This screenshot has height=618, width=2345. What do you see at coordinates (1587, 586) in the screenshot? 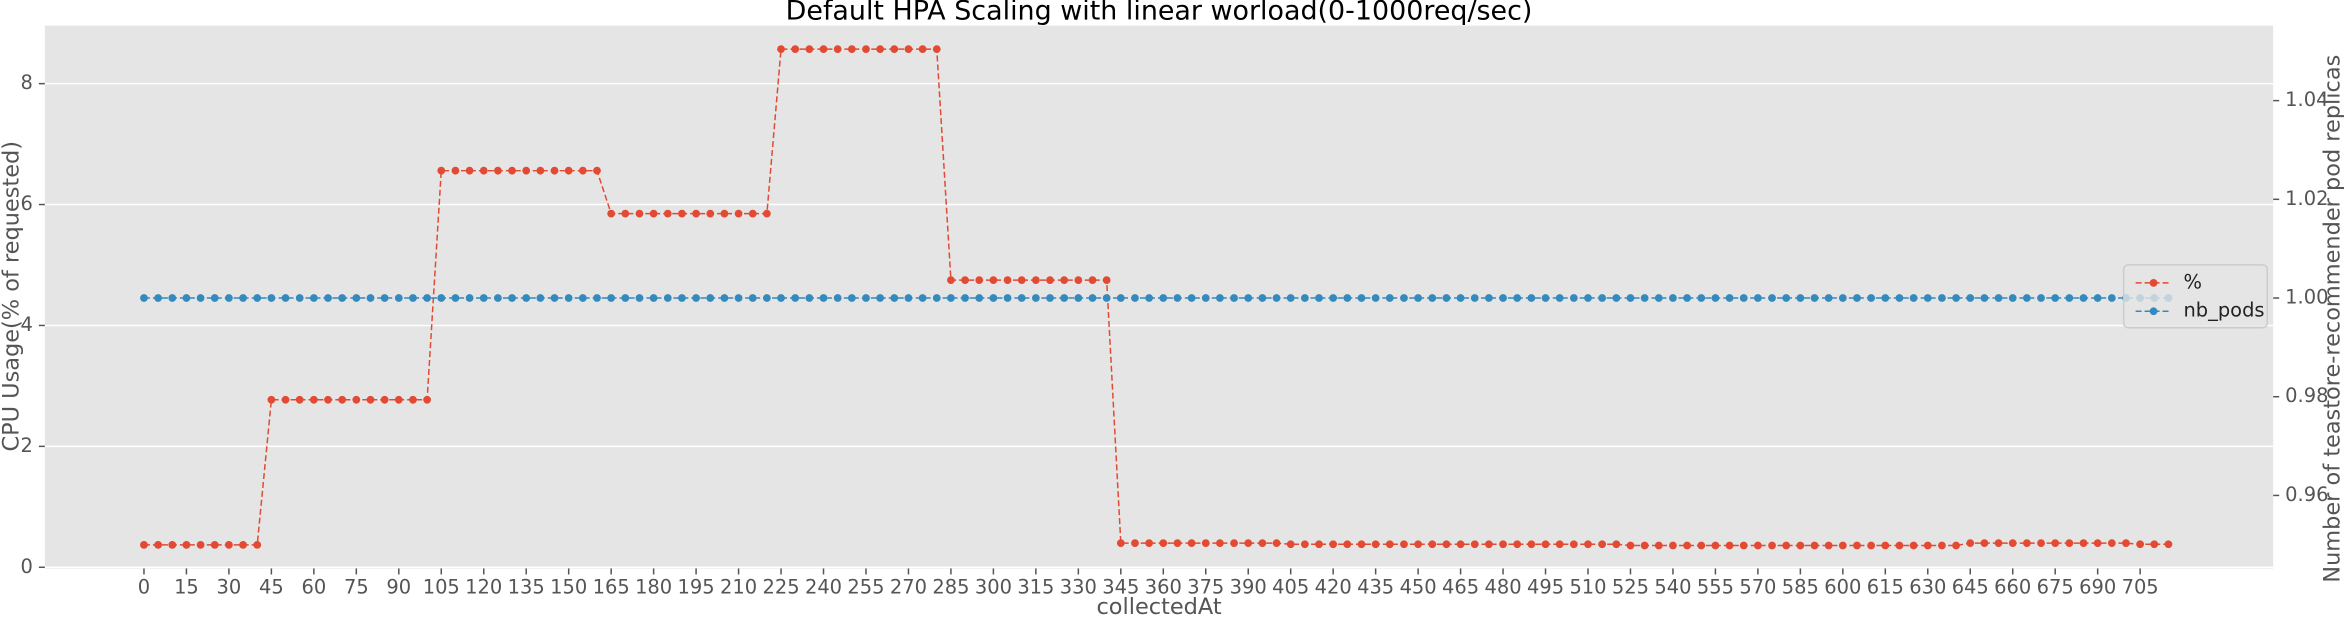
I see `x-tick-label: 510` at bounding box center [1587, 586].